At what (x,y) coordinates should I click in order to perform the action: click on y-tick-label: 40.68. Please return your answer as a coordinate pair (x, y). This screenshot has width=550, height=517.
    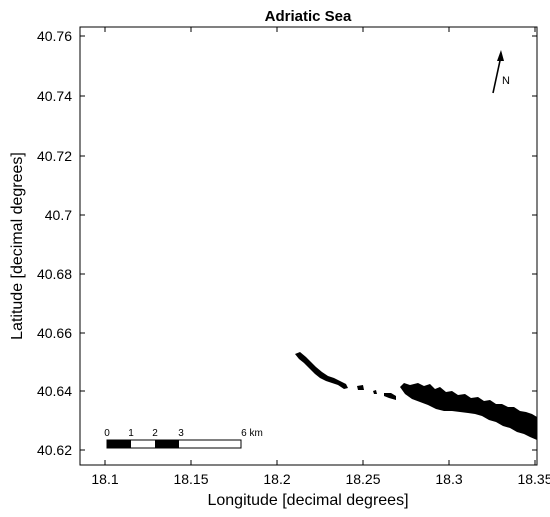
    Looking at the image, I should click on (54, 274).